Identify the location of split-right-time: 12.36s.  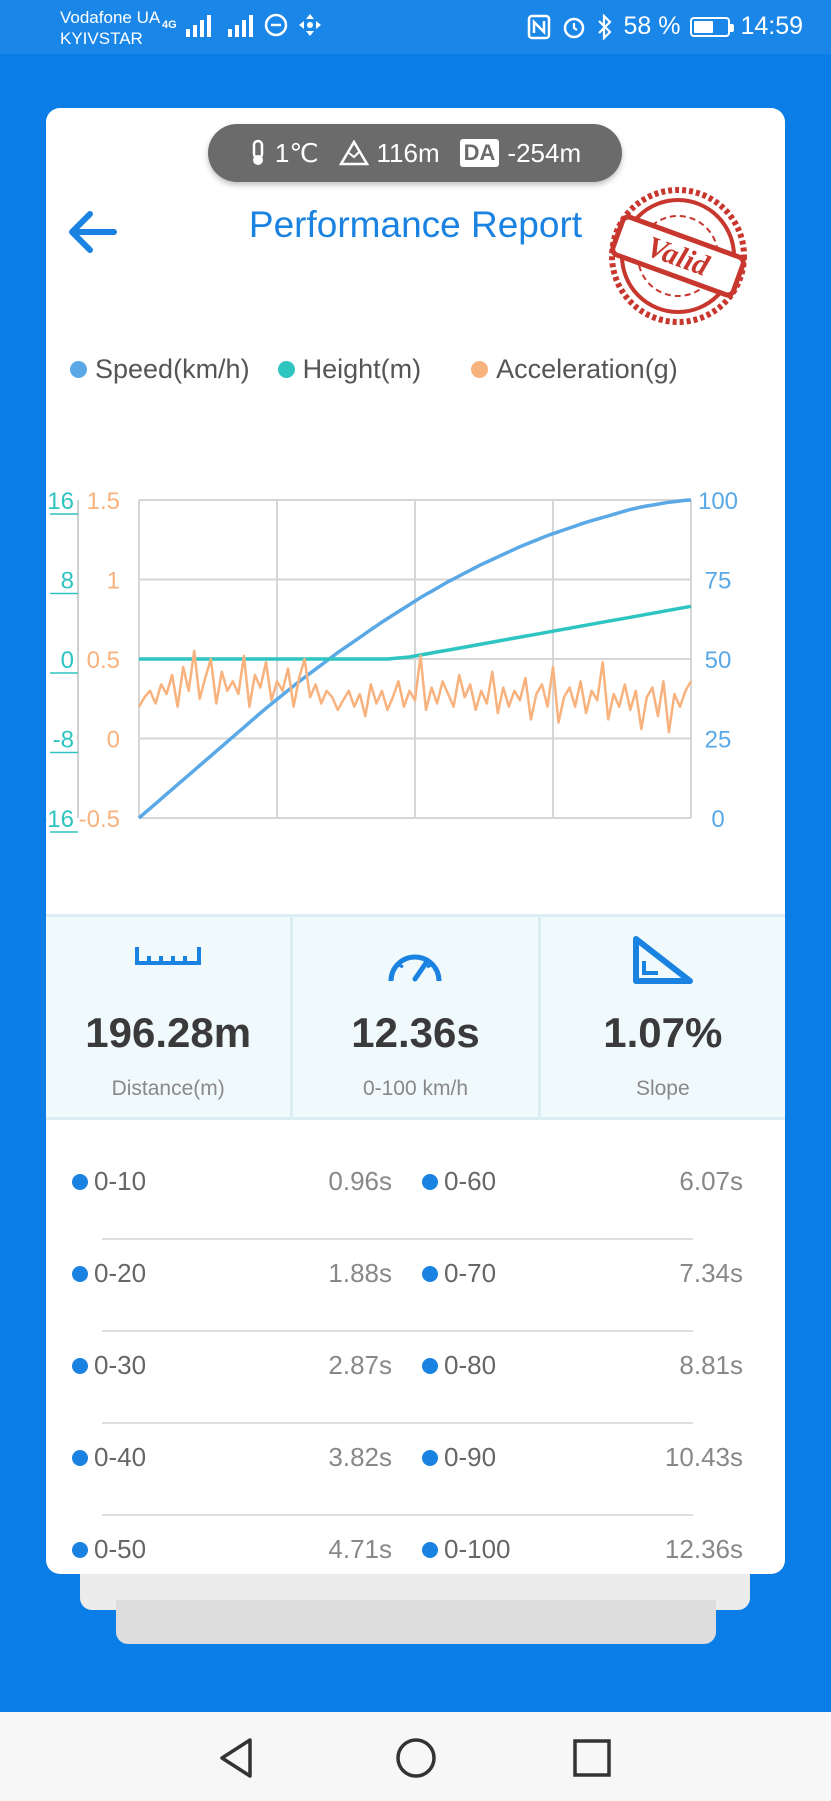
(703, 1549).